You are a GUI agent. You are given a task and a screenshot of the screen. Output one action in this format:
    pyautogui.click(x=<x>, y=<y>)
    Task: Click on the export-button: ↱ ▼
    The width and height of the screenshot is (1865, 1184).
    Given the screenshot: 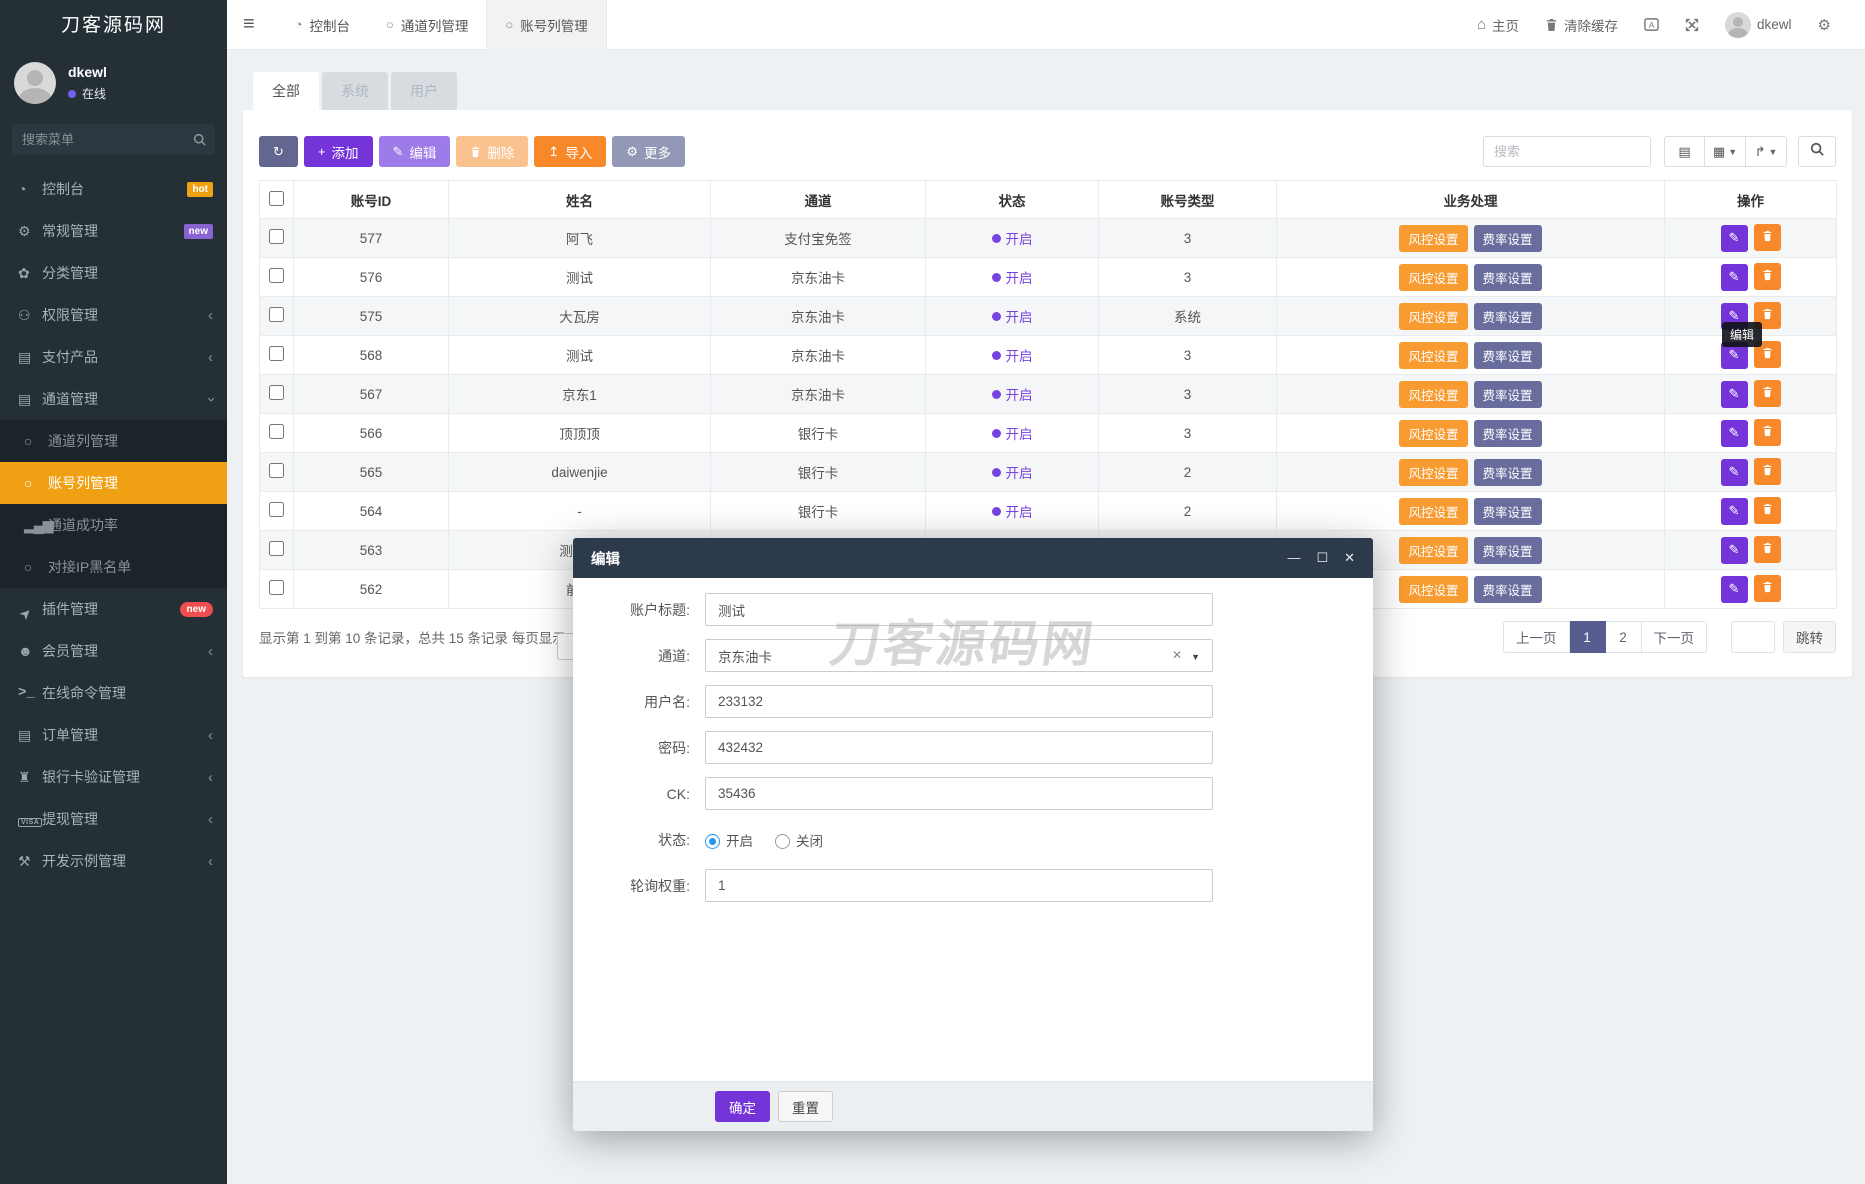 What is the action you would take?
    pyautogui.click(x=1766, y=151)
    